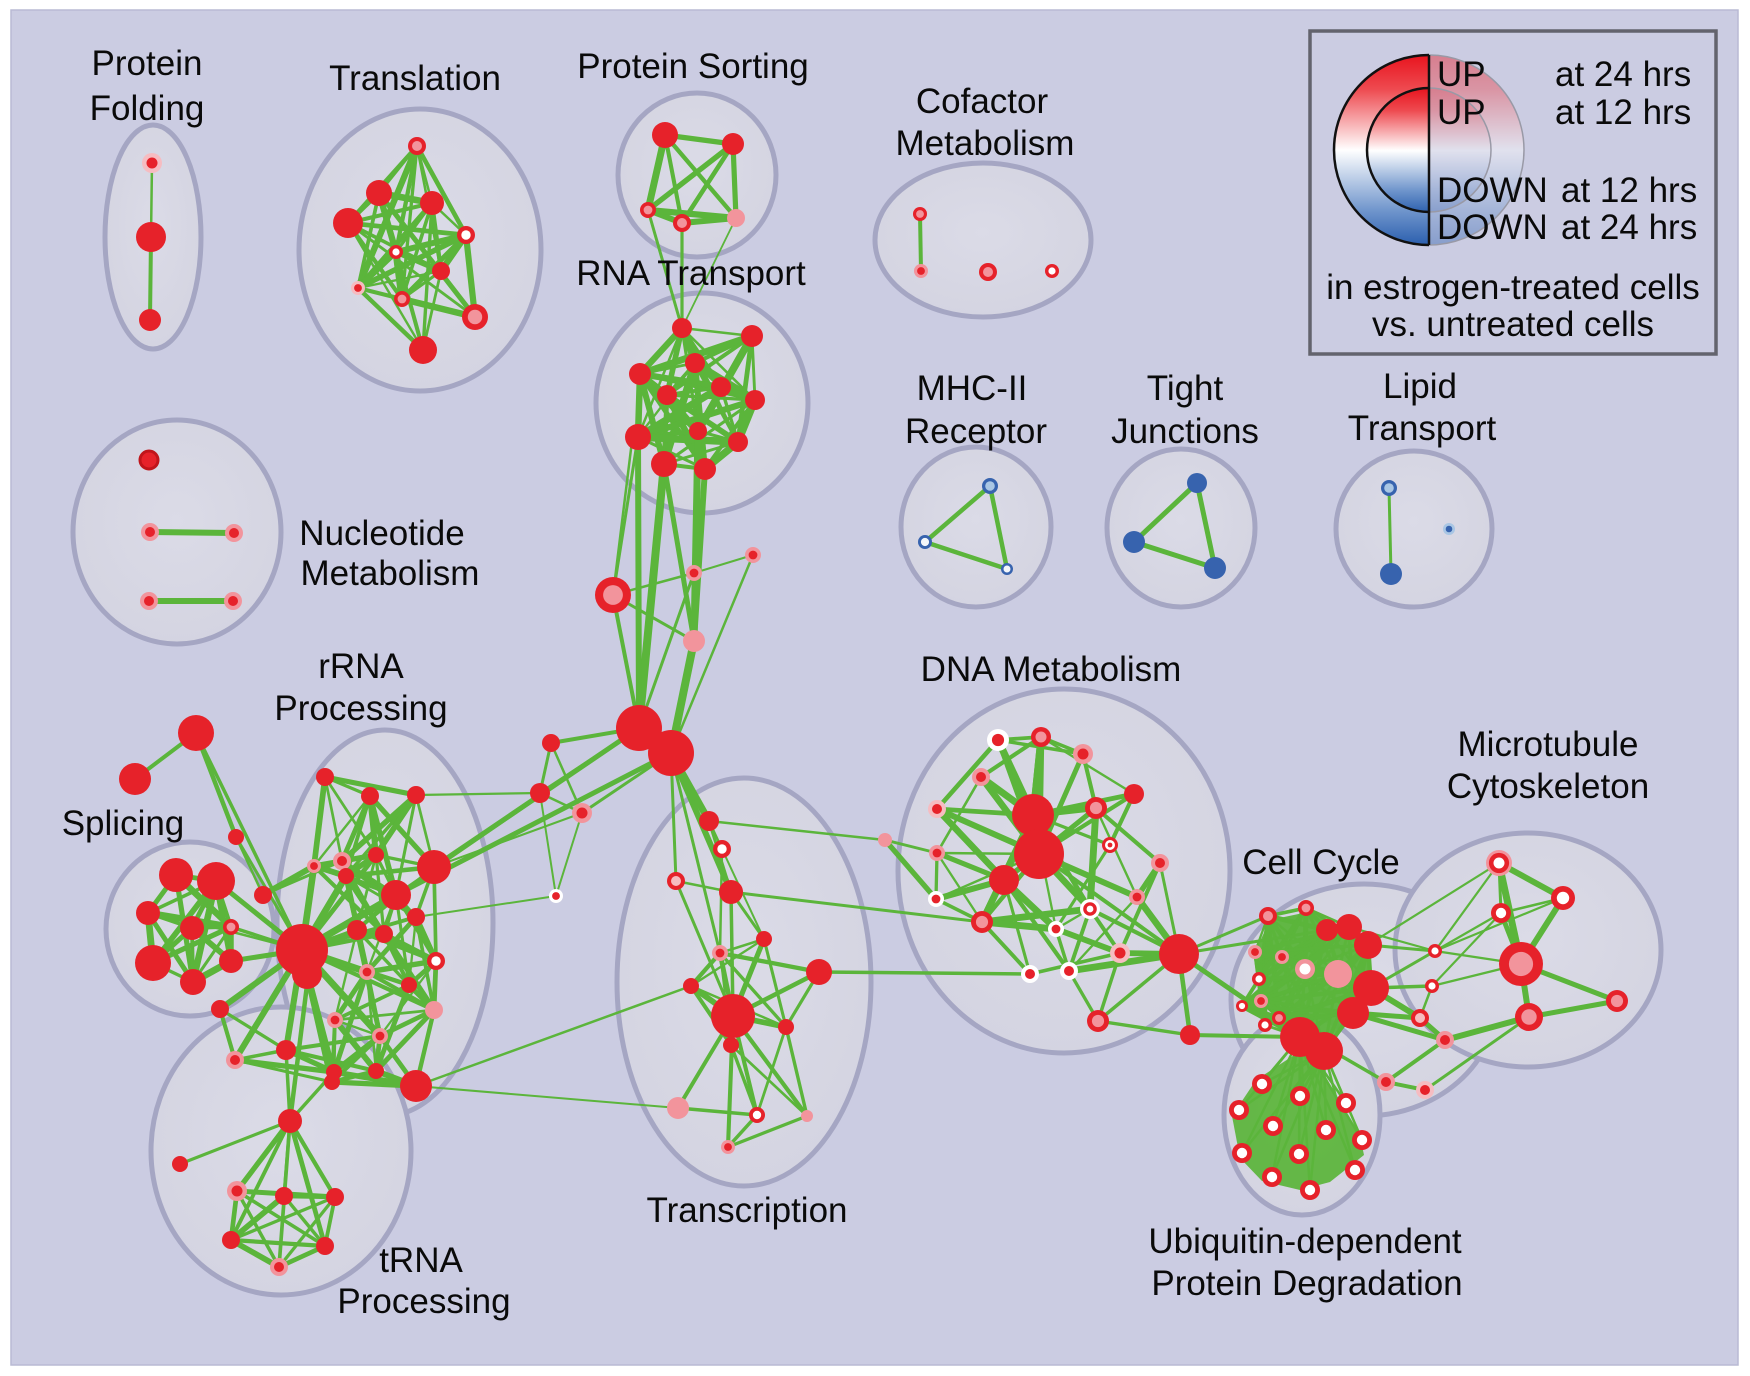  Describe the element at coordinates (381, 533) in the screenshot. I see `svg-text: Nucleotide` at that location.